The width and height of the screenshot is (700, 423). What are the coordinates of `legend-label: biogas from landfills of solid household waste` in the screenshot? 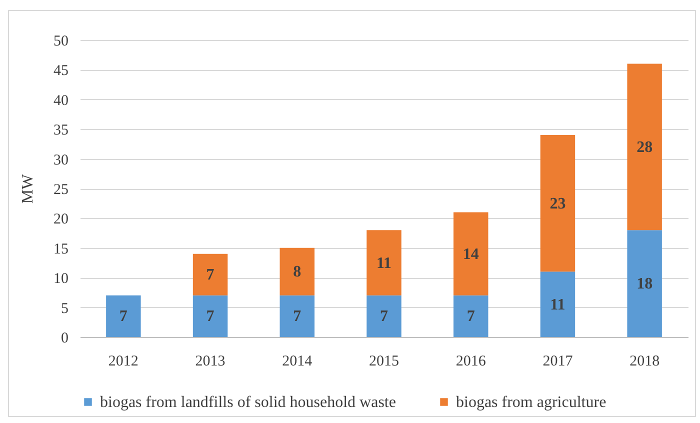 It's located at (248, 402).